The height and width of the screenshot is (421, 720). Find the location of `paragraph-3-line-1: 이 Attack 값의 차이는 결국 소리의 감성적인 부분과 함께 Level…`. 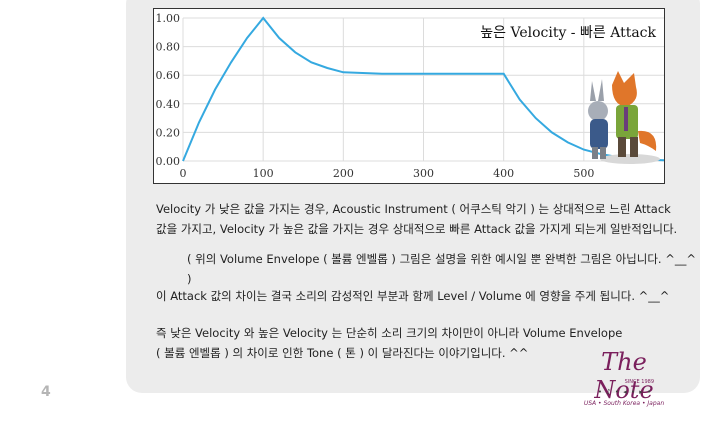

paragraph-3-line-1: 이 Attack 값의 차이는 결국 소리의 감성적인 부분과 함께 Level… is located at coordinates (413, 296).